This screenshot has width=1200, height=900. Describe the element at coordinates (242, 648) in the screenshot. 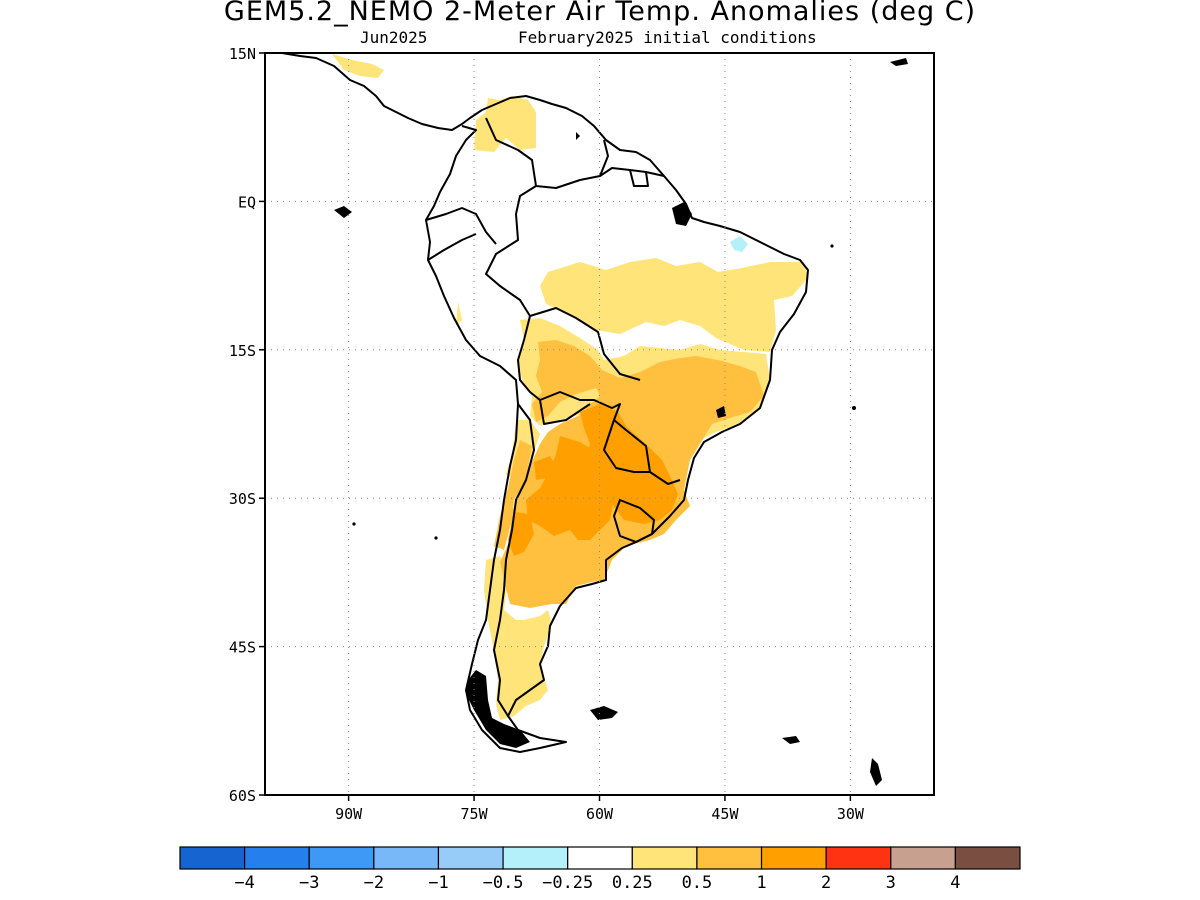

I see `lat-tick-label: 45S` at that location.